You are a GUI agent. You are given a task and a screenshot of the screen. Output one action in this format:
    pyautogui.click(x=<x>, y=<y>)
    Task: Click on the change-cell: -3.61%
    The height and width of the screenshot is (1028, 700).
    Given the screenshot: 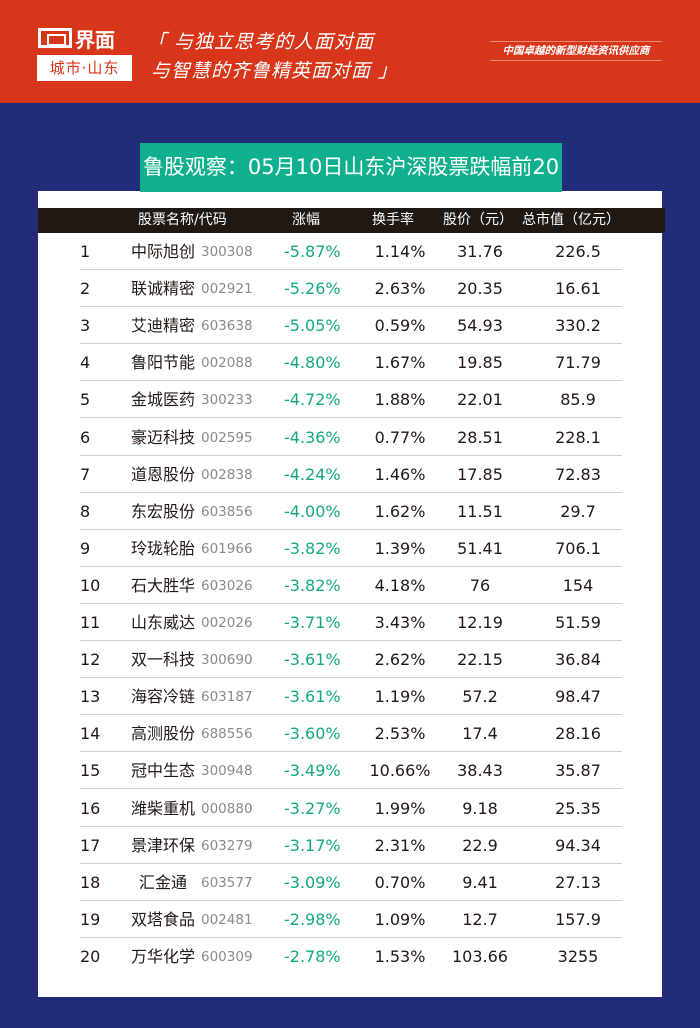 What is the action you would take?
    pyautogui.click(x=312, y=660)
    